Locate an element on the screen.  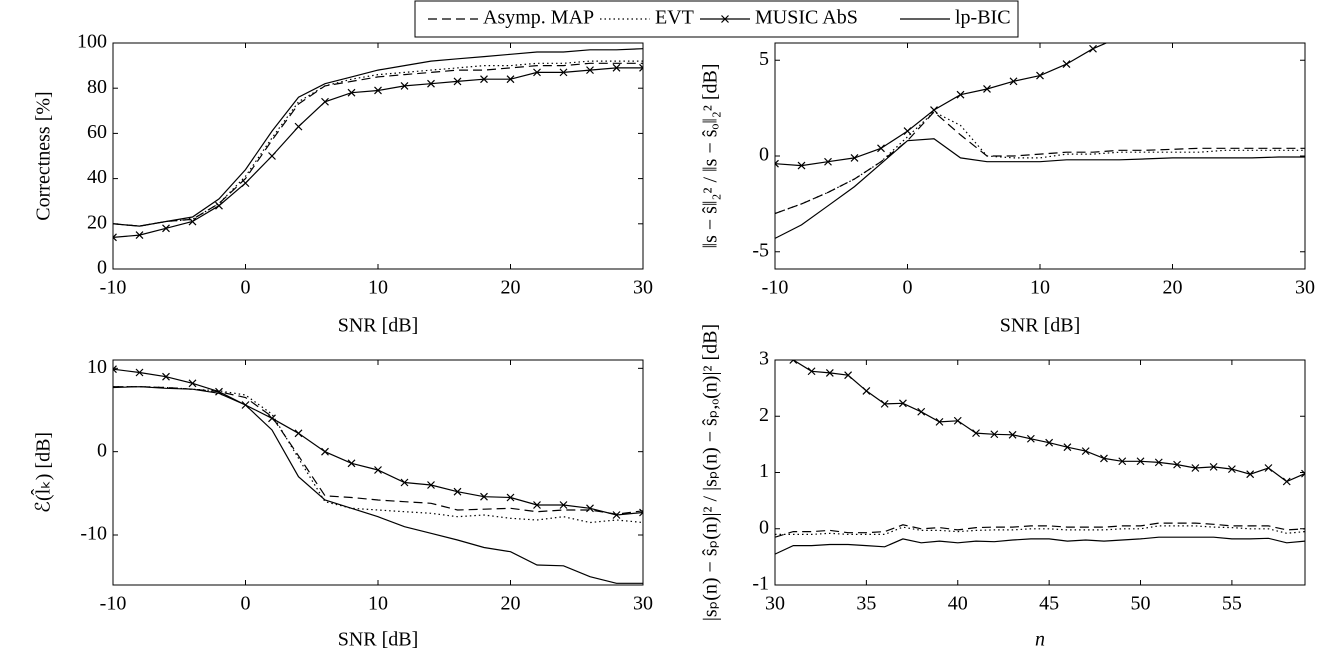
x-tick-label: 45 is located at coordinates (1049, 604).